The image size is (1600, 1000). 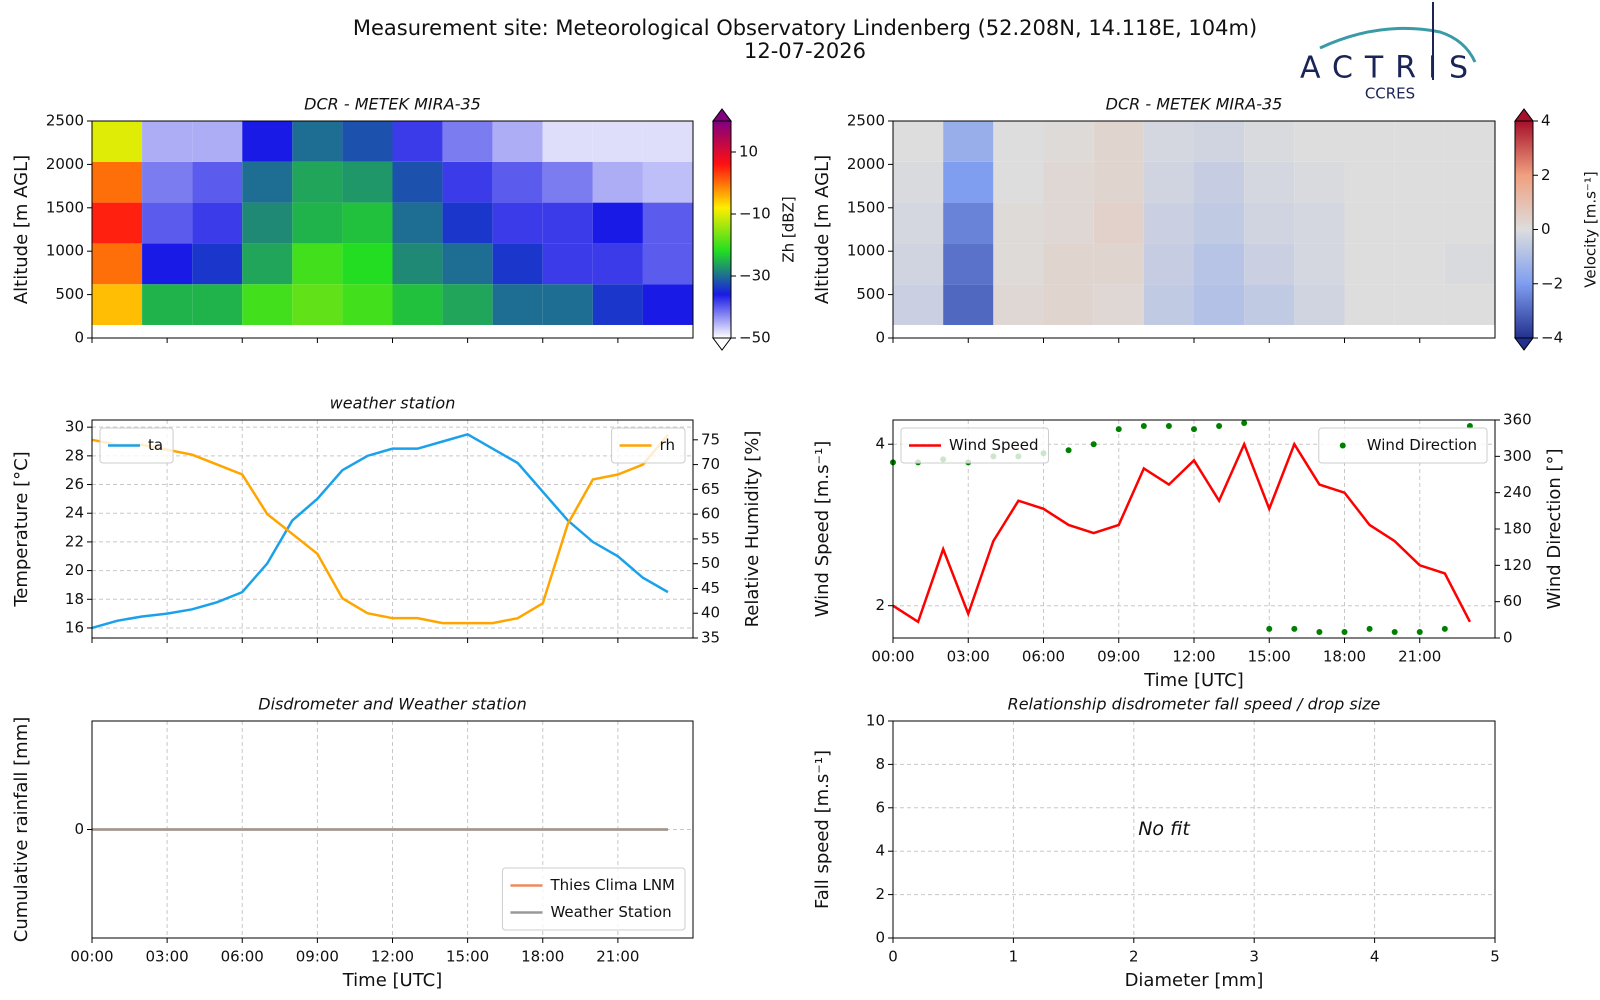 I want to click on y-axis-label: Cumulative rainfall [mm], so click(x=21, y=830).